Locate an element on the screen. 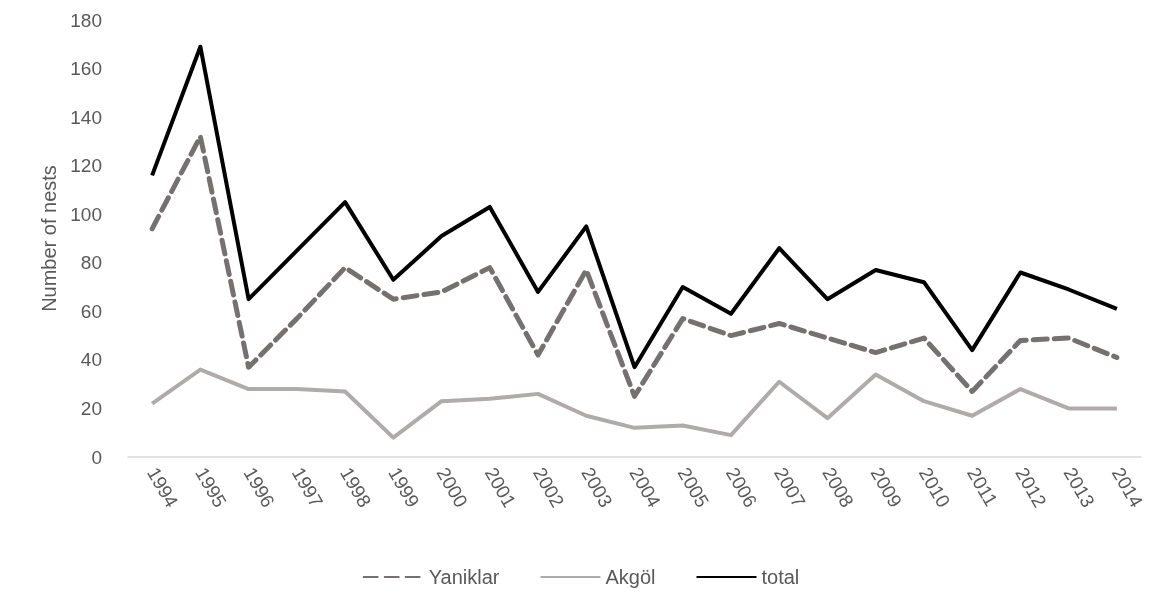 The image size is (1162, 594). line-series is located at coordinates (634, 403).